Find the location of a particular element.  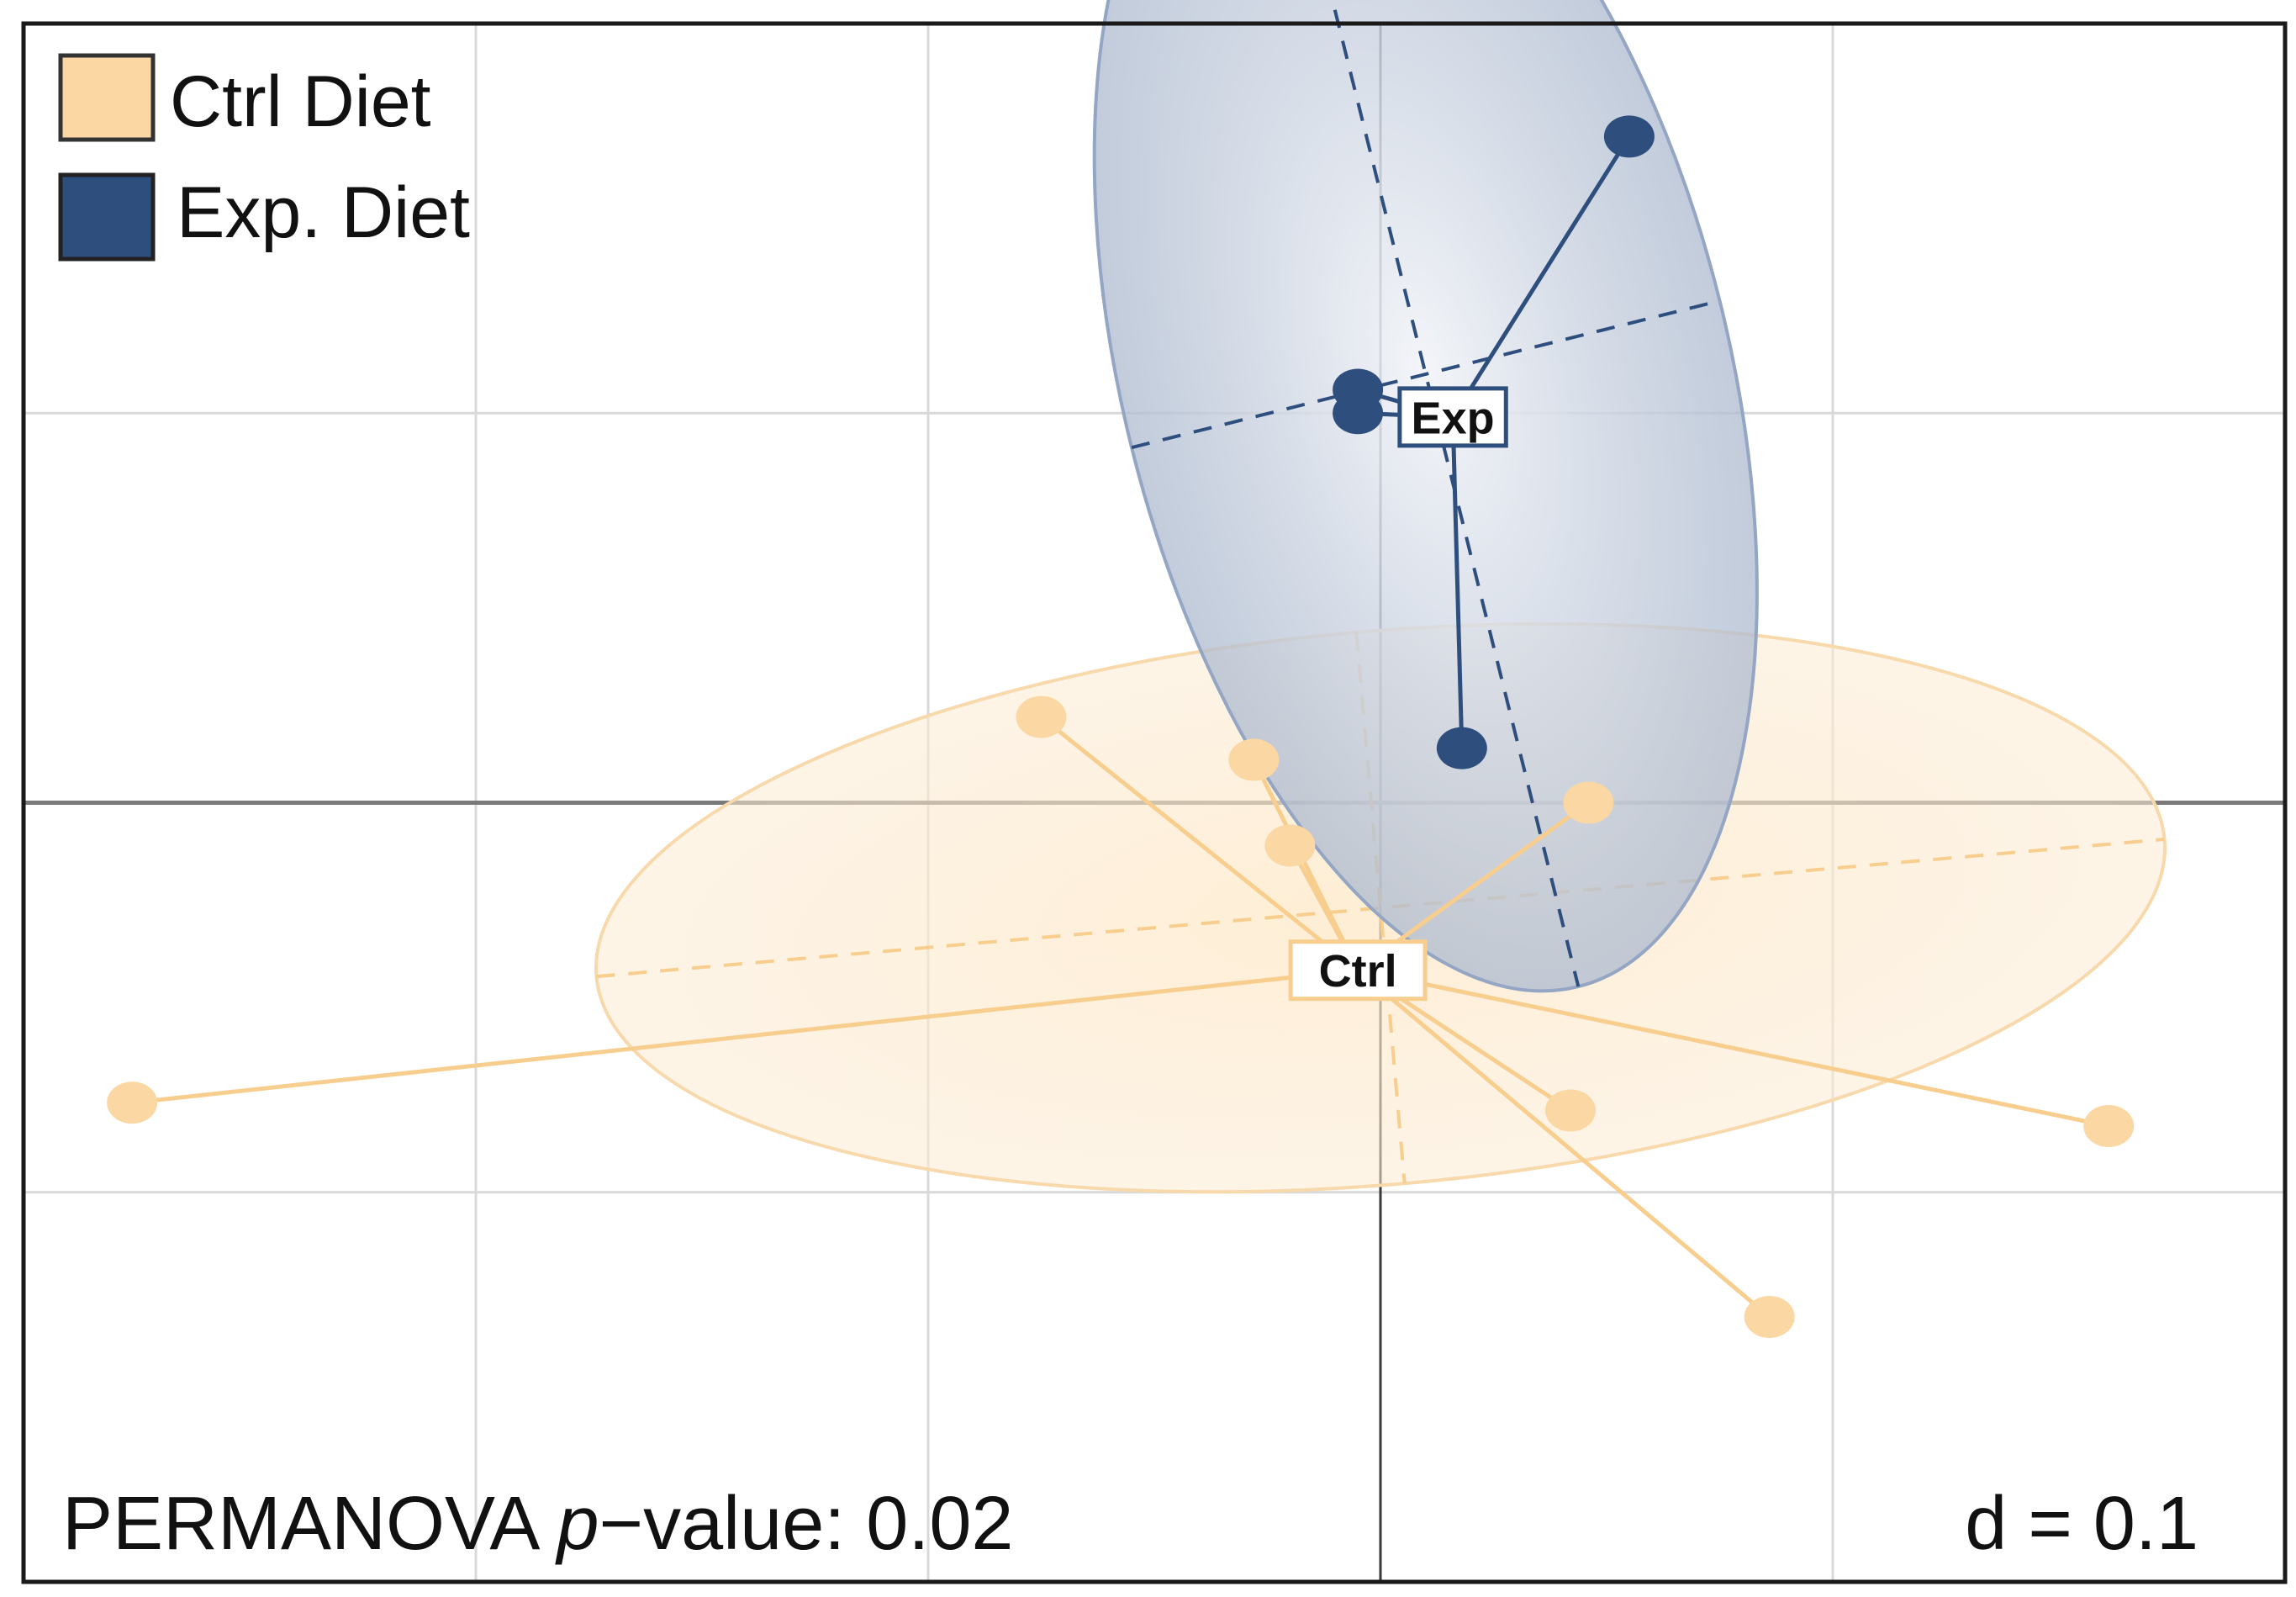

centroid-label-text-ctrl: Ctrl is located at coordinates (1358, 972).